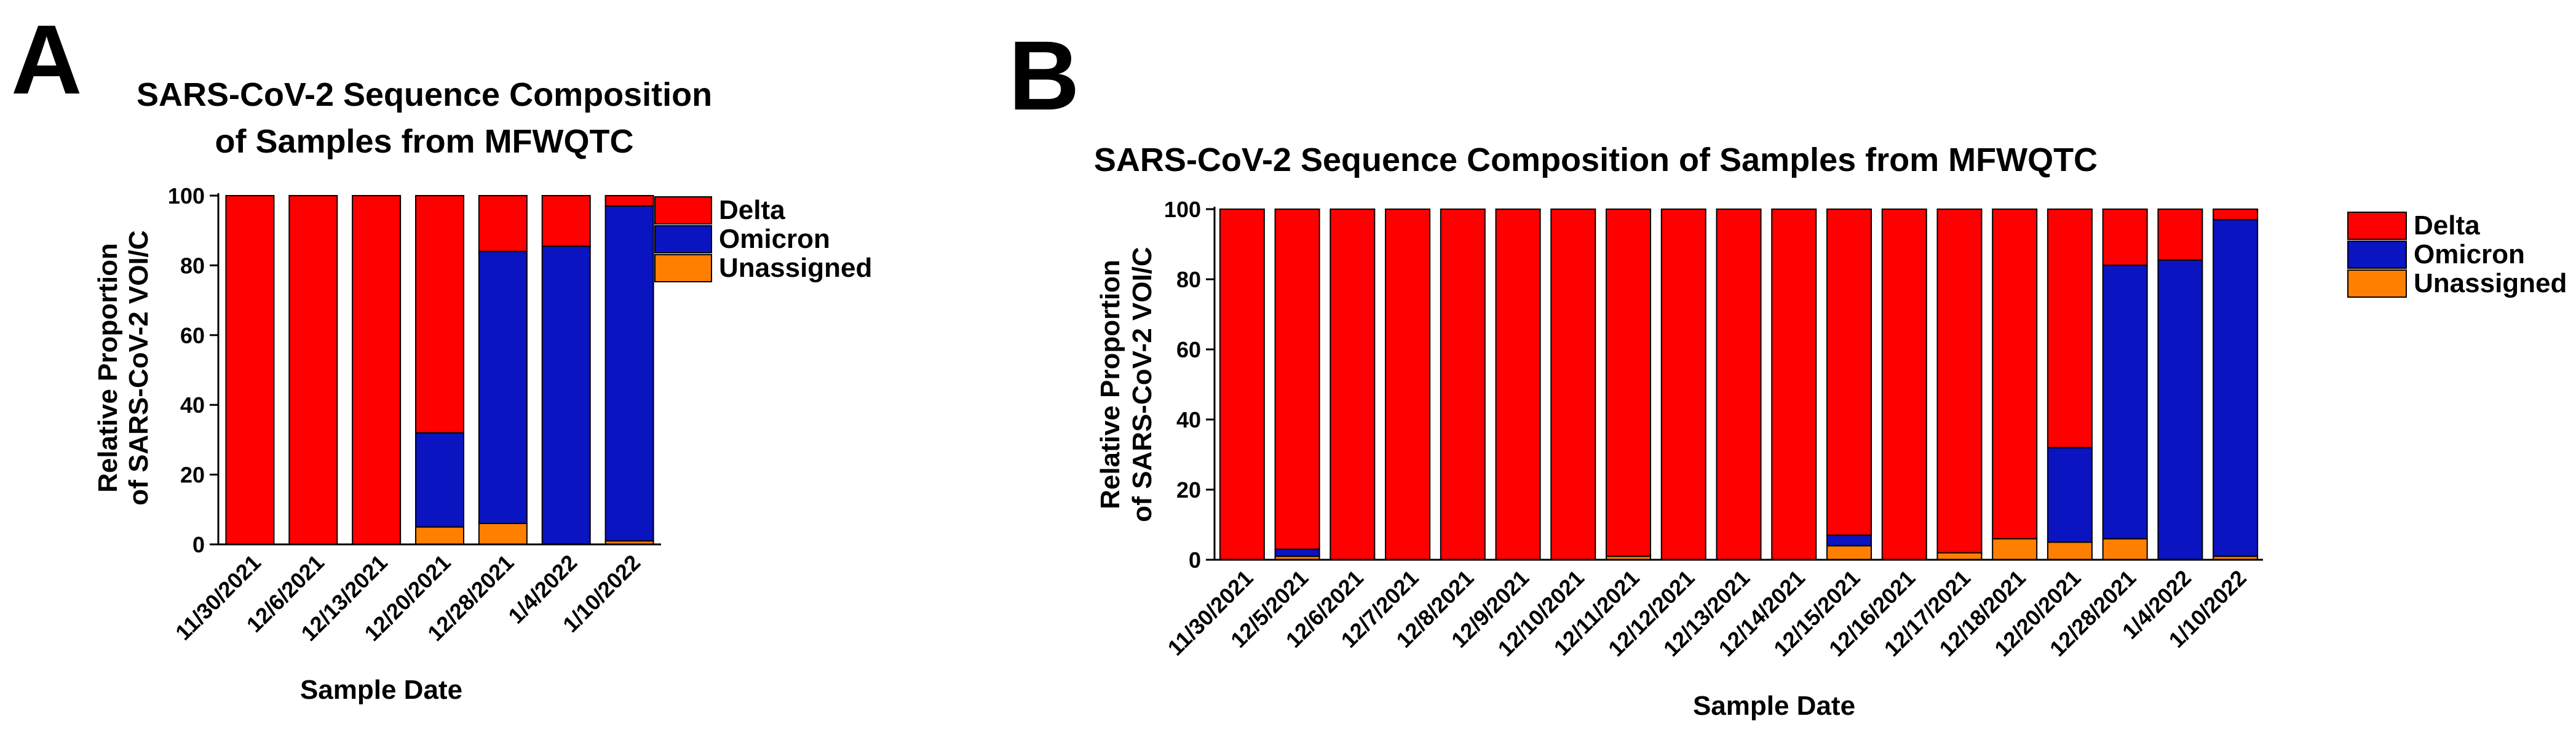  I want to click on bar-delta-12-20-2021-b, so click(2070, 329).